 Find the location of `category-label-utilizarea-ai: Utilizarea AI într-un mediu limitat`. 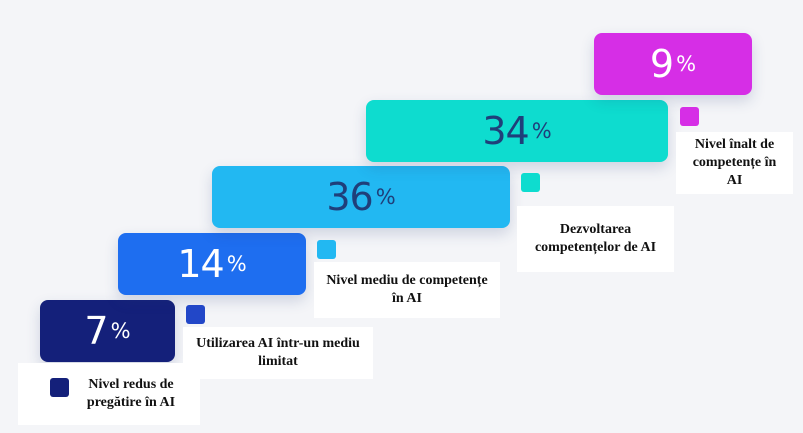

category-label-utilizarea-ai: Utilizarea AI într-un mediu limitat is located at coordinates (278, 353).